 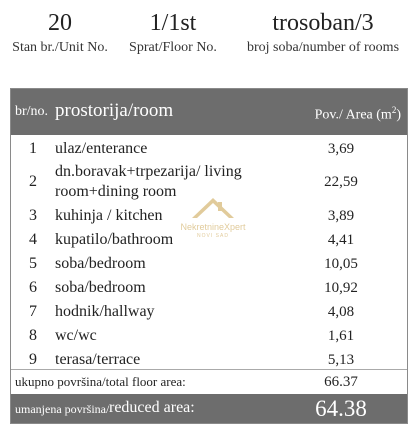 What do you see at coordinates (33, 215) in the screenshot?
I see `row-number: 3` at bounding box center [33, 215].